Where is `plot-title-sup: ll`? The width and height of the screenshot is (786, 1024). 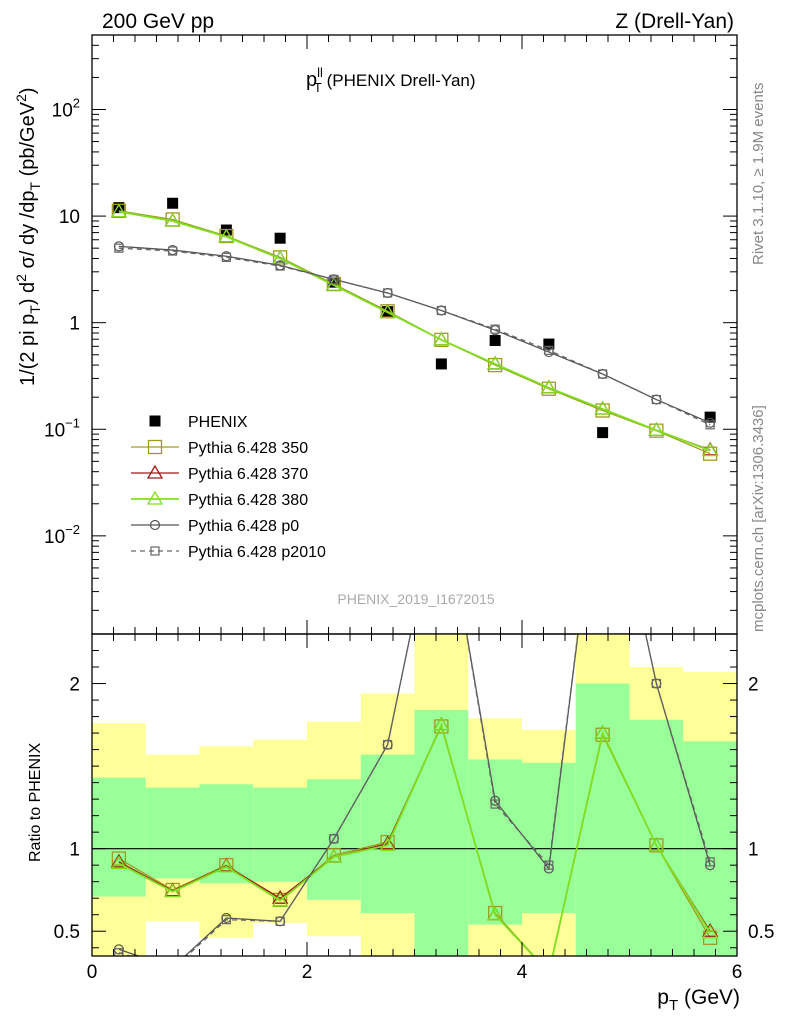 plot-title-sup: ll is located at coordinates (320, 72).